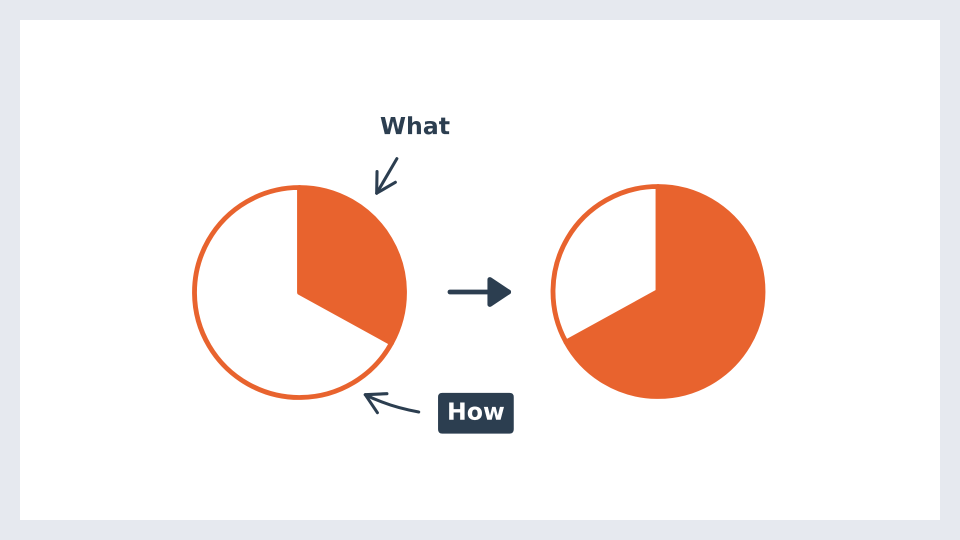 The image size is (960, 540). Describe the element at coordinates (476, 411) in the screenshot. I see `text: How` at that location.